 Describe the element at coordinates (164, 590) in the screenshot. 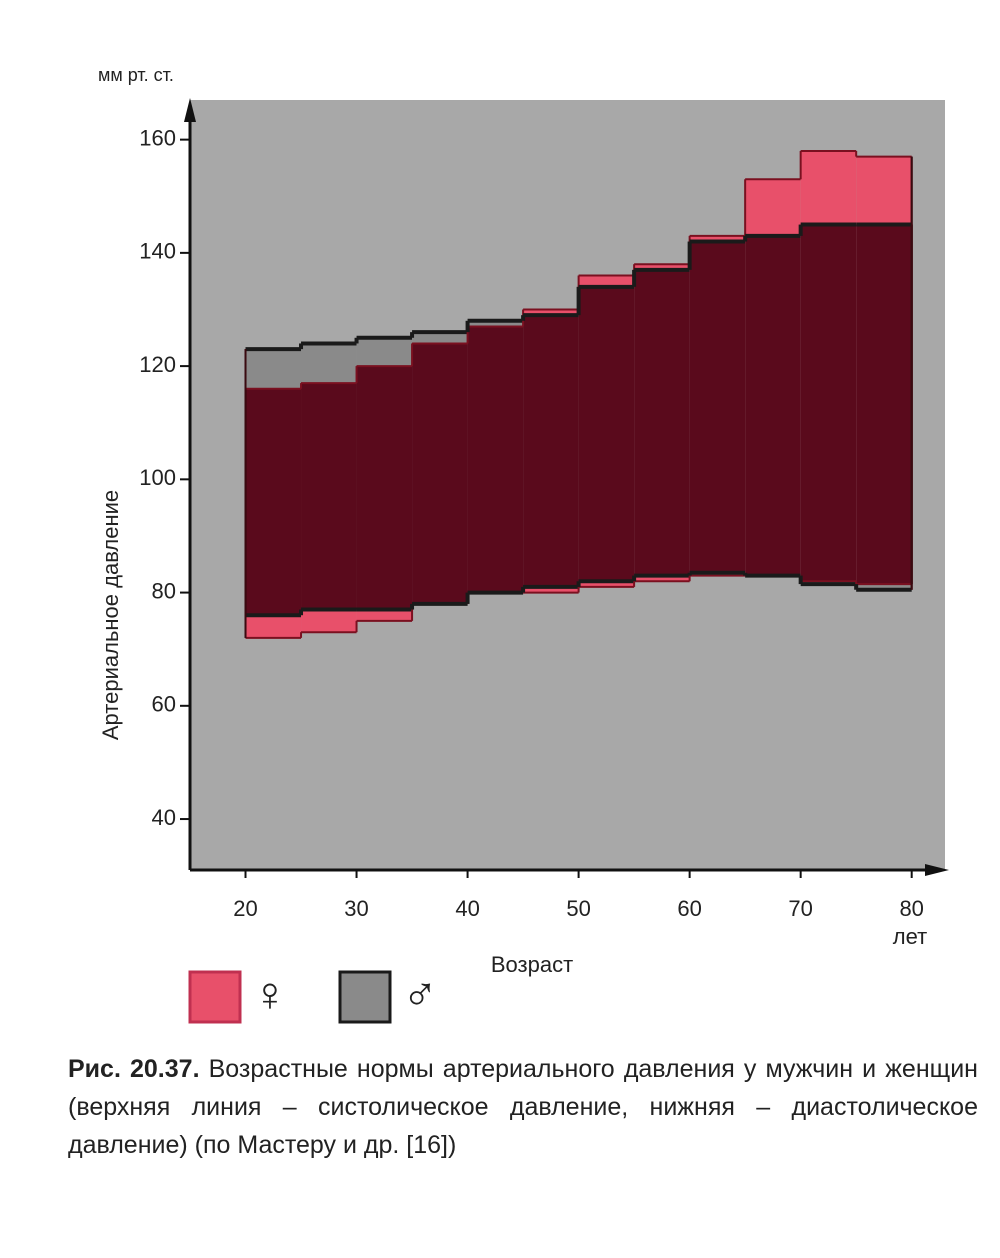

I see `y-tick-label: 80` at that location.